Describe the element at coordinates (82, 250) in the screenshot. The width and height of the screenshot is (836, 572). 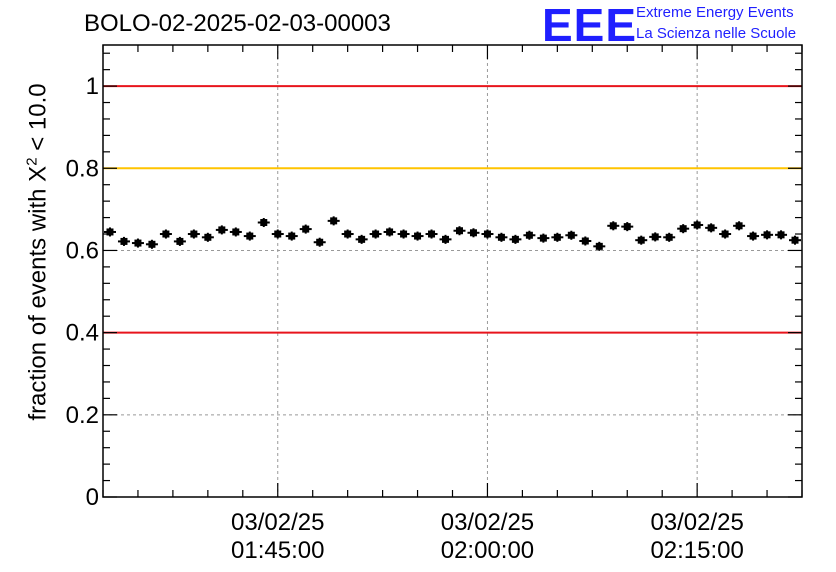
I see `y-tick-label: 0.6` at that location.